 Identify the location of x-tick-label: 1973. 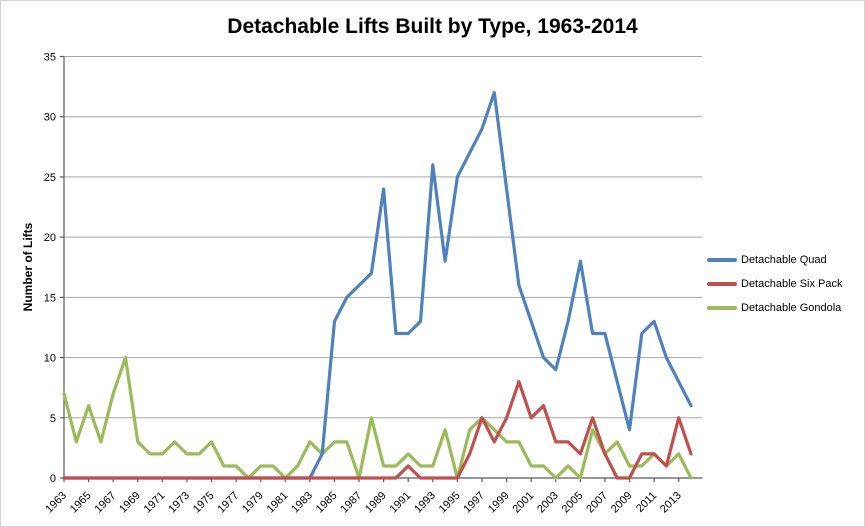
(179, 503).